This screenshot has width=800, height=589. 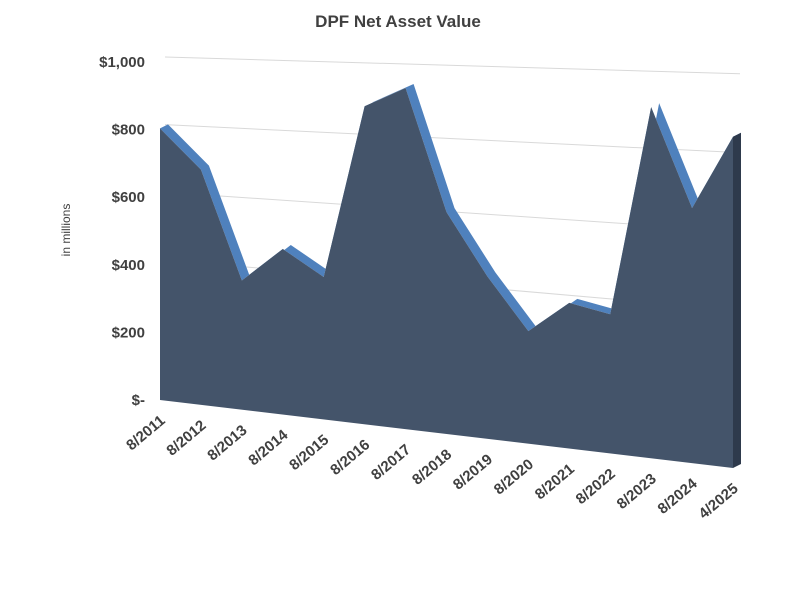 What do you see at coordinates (227, 443) in the screenshot?
I see `x-tick-label: 8/2013` at bounding box center [227, 443].